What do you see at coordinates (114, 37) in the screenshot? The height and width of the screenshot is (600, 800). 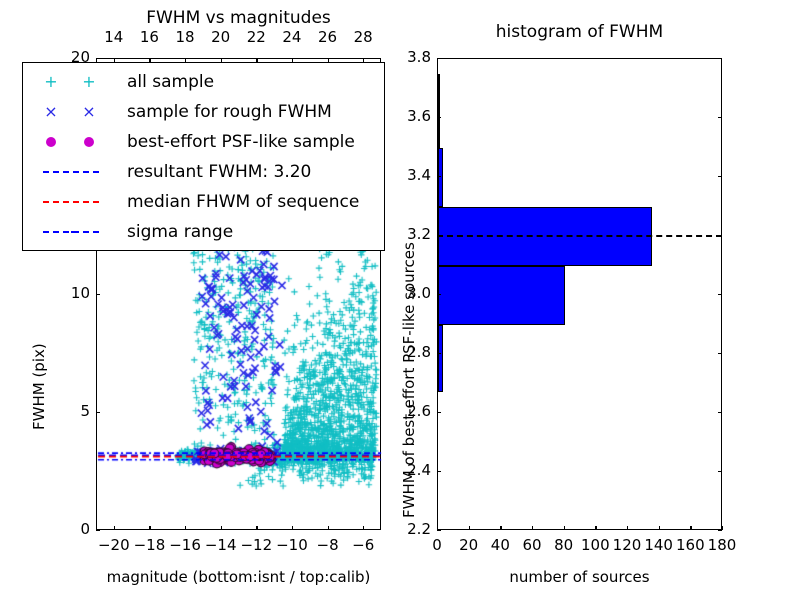 I see `x-tick-label-top: 14` at bounding box center [114, 37].